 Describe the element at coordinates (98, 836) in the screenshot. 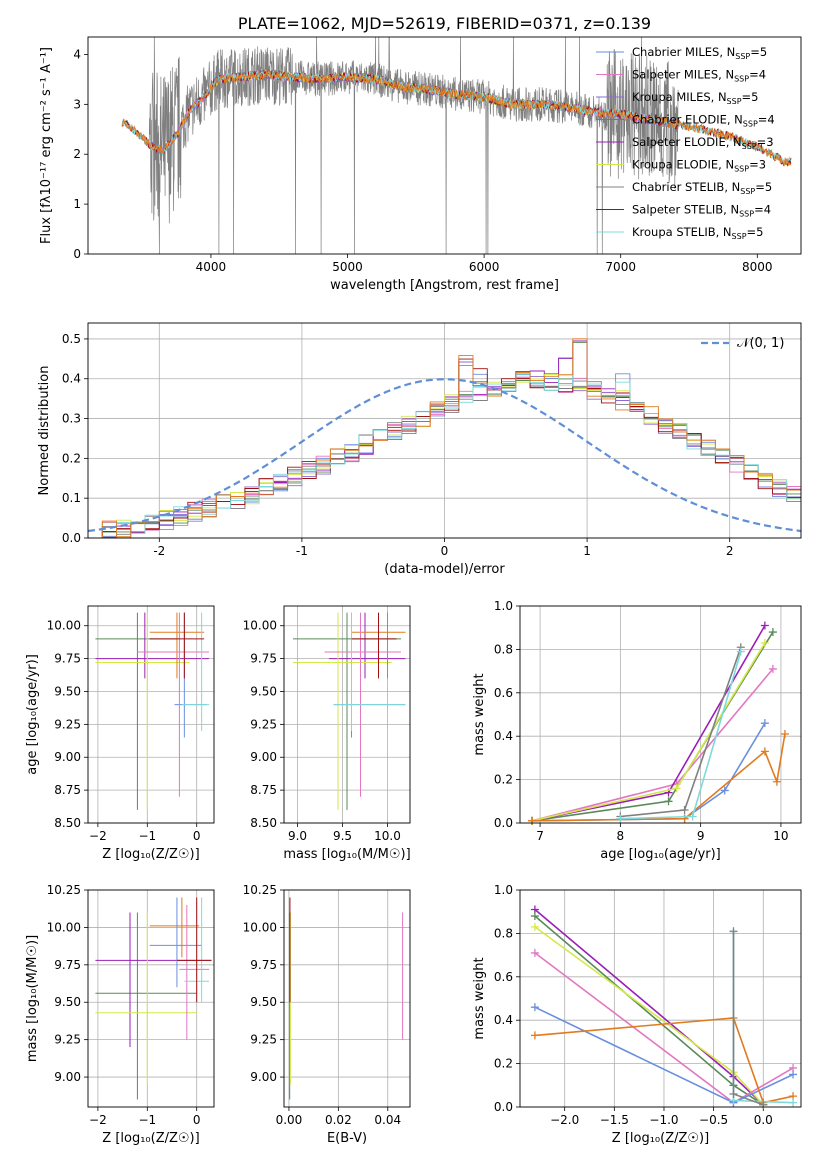

I see `x-tick-label: −2` at that location.